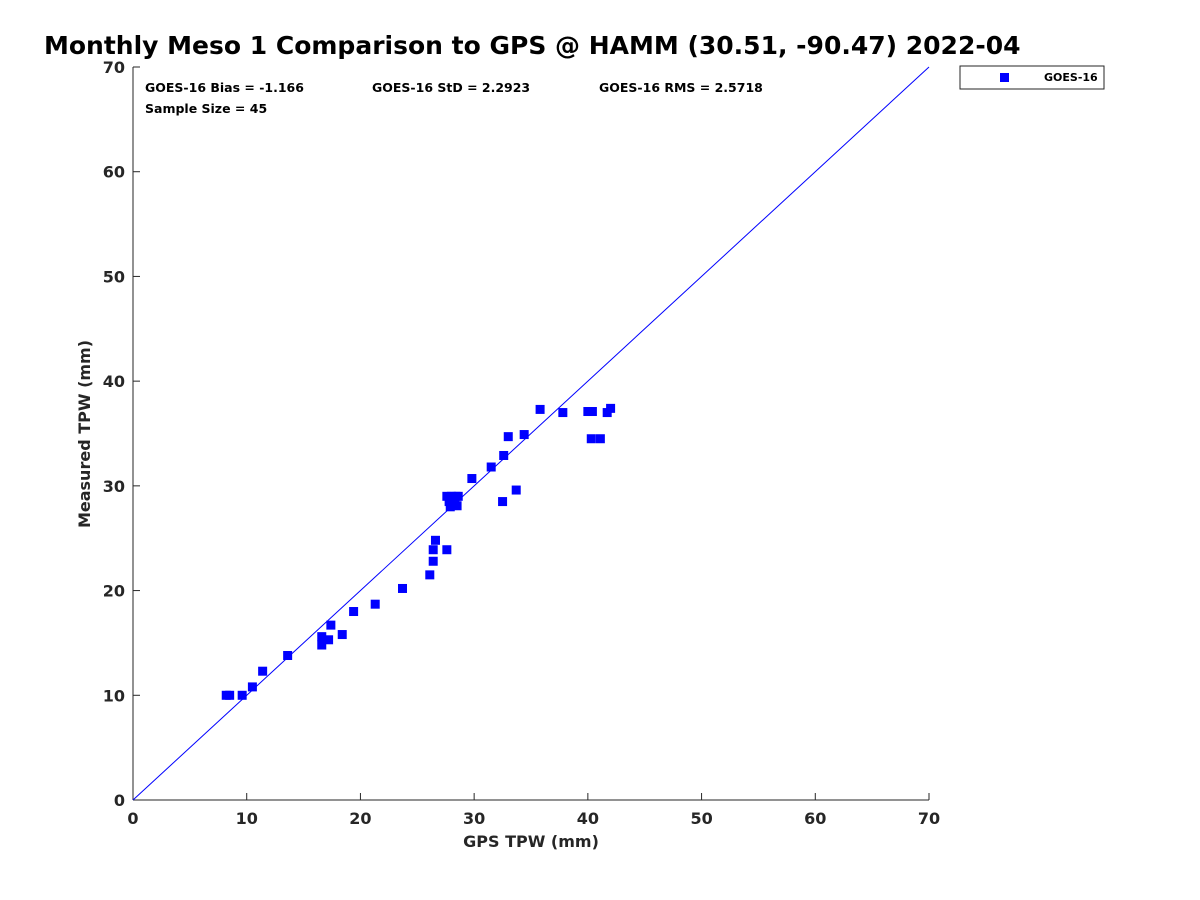  What do you see at coordinates (681, 87) in the screenshot?
I see `rms-stat: GOES-16 RMS = 2.5718` at bounding box center [681, 87].